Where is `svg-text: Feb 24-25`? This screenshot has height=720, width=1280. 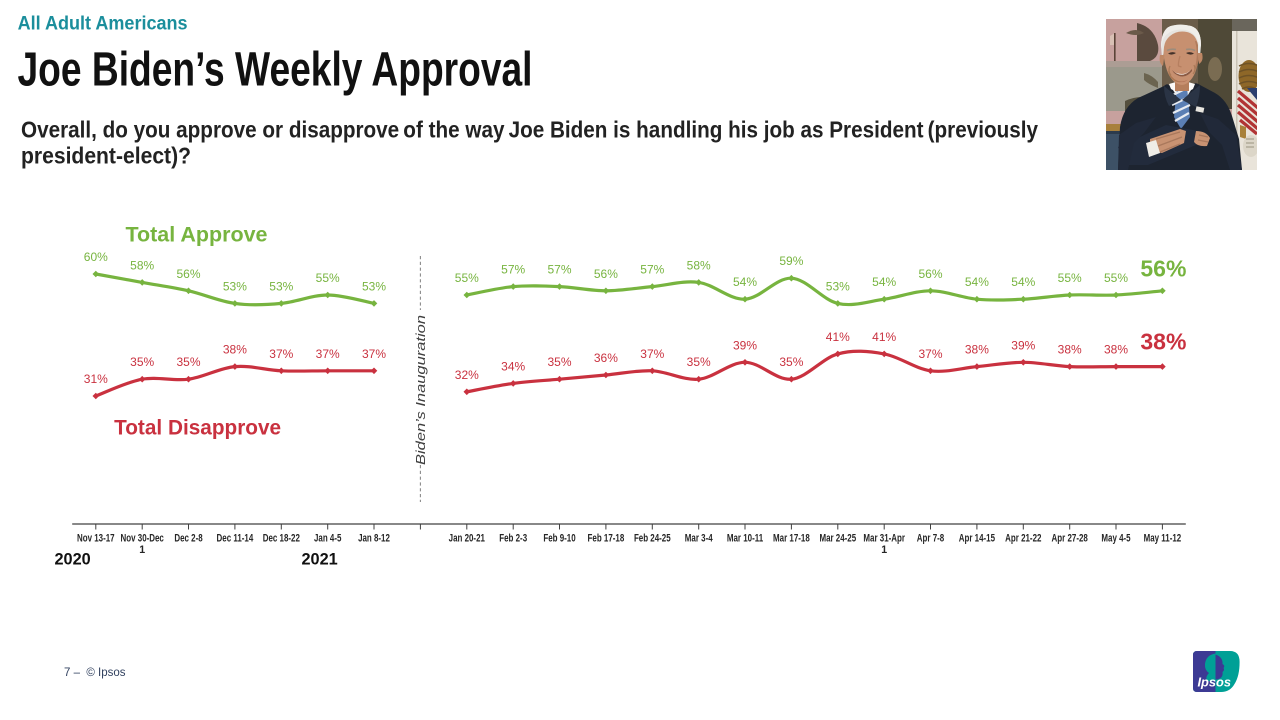
svg-text: Feb 24-25 is located at coordinates (652, 539).